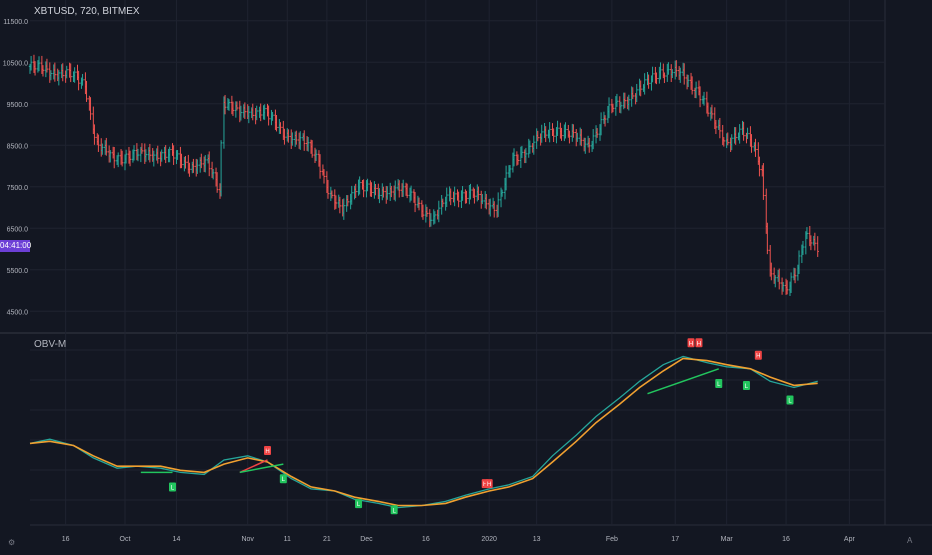  Describe the element at coordinates (675, 539) in the screenshot. I see `time-tick-label: 17` at that location.